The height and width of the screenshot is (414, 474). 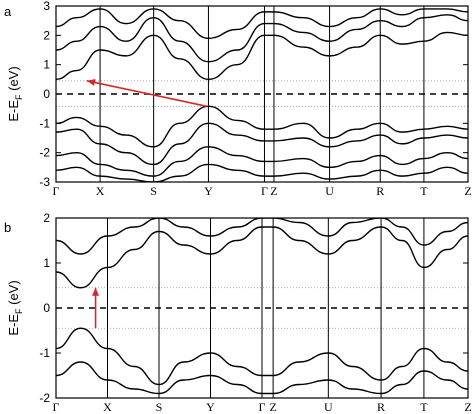 What do you see at coordinates (146, 94) in the screenshot?
I see `excitation-arrow` at bounding box center [146, 94].